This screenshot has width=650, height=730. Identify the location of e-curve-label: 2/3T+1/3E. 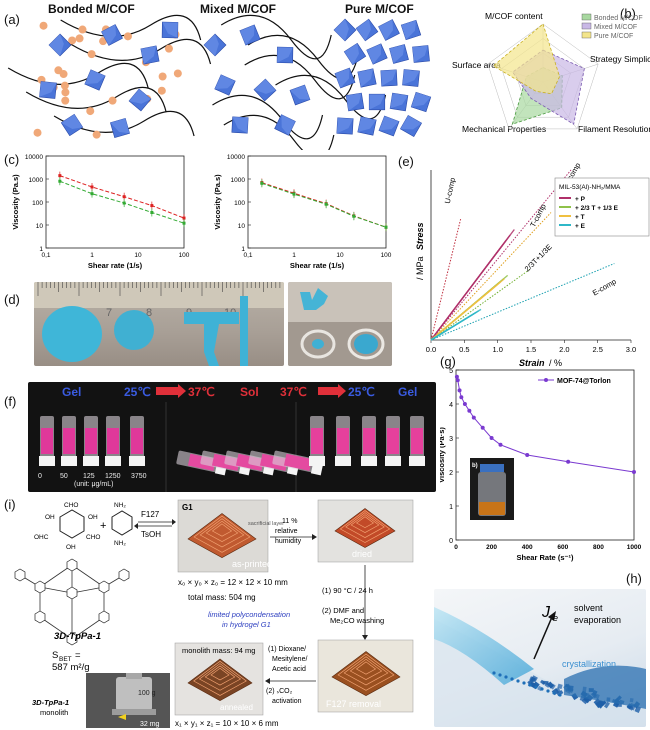
(538, 257).